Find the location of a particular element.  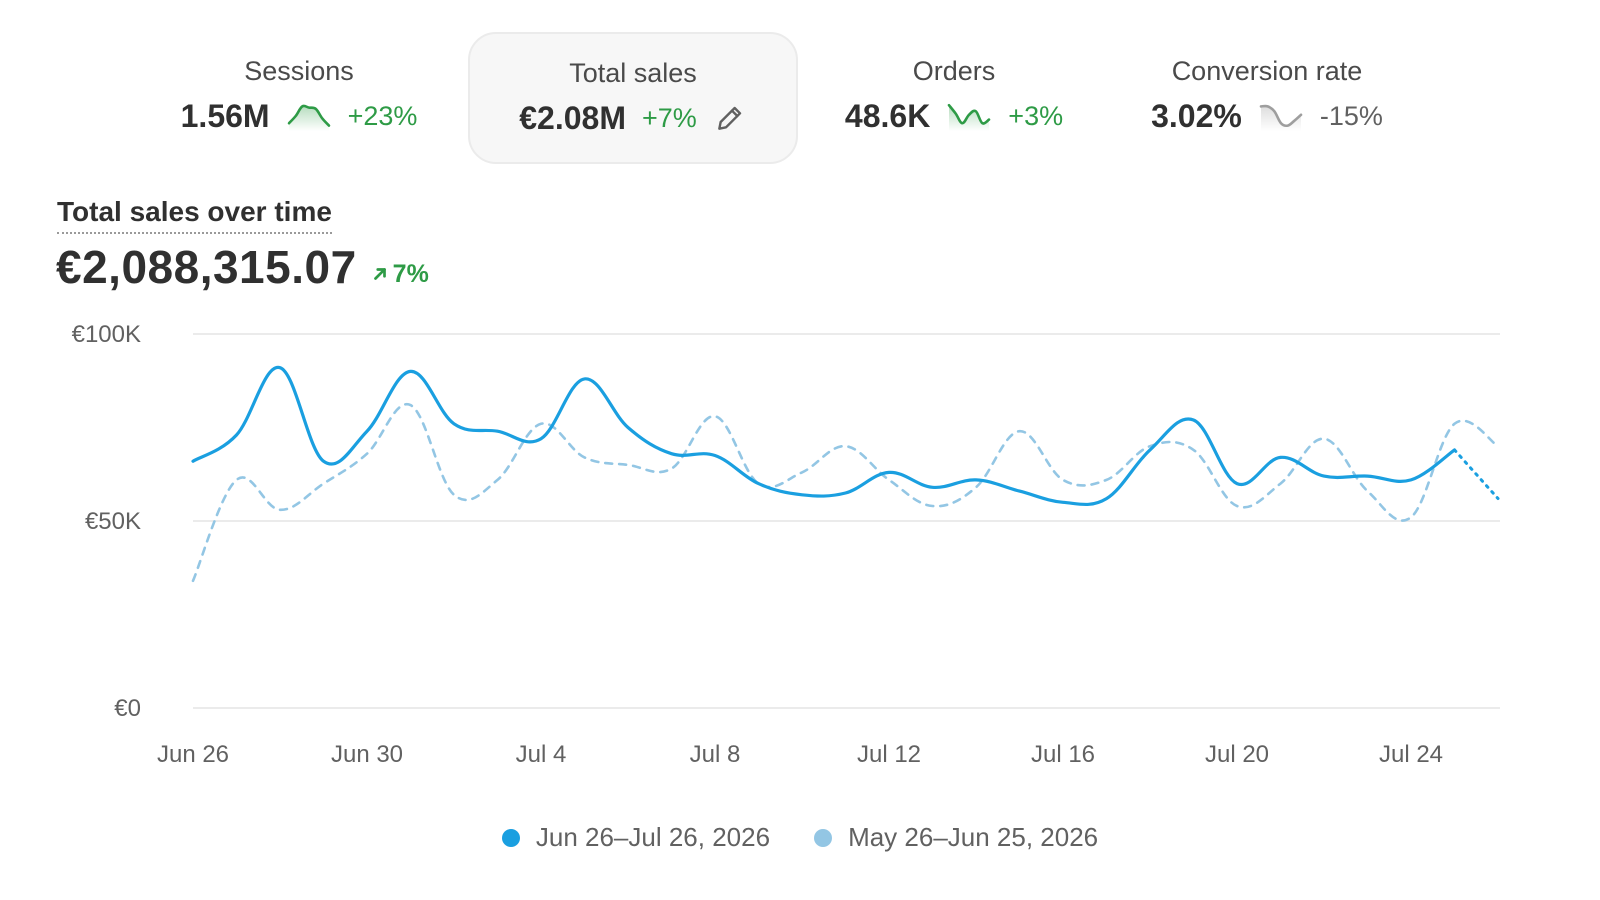

metric-delta: +3% is located at coordinates (1036, 115).